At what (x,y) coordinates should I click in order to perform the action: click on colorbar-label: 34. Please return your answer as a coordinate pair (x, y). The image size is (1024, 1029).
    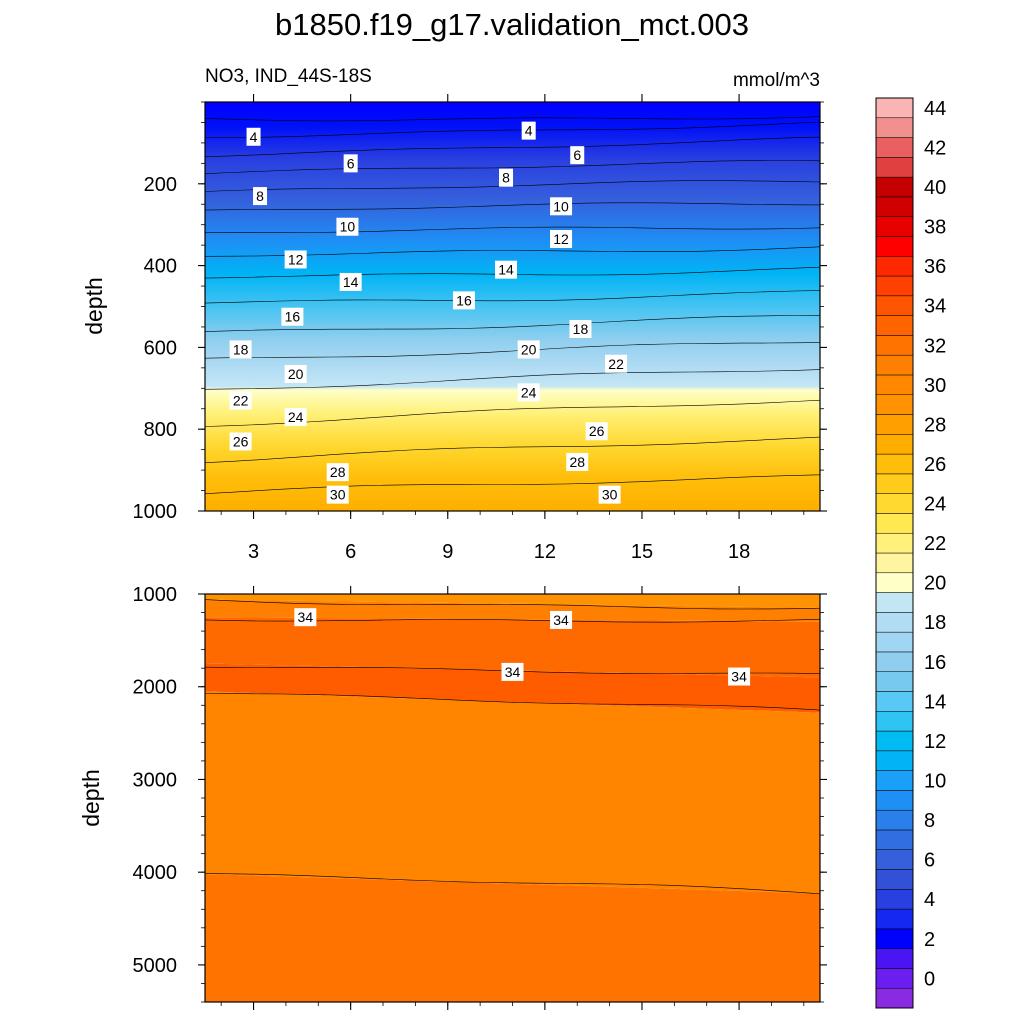
    Looking at the image, I should click on (935, 307).